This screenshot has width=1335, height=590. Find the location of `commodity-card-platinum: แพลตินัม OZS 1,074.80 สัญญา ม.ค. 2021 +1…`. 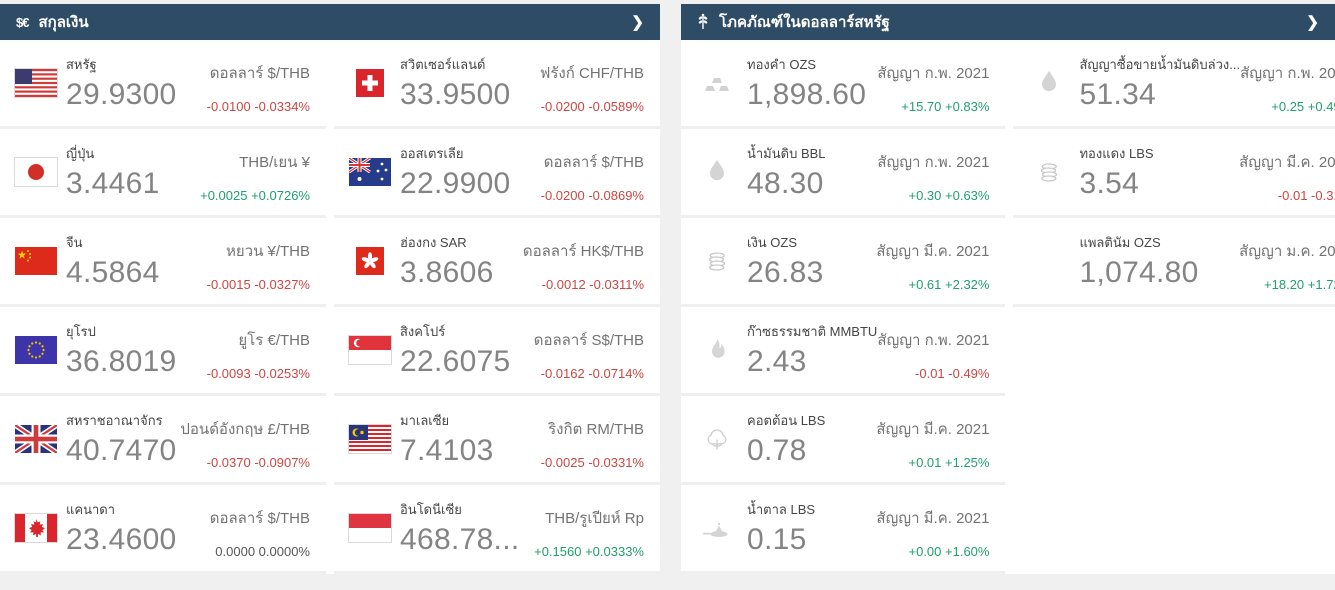

commodity-card-platinum: แพลตินัม OZS 1,074.80 สัญญา ม.ค. 2021 +1… is located at coordinates (1174, 262).